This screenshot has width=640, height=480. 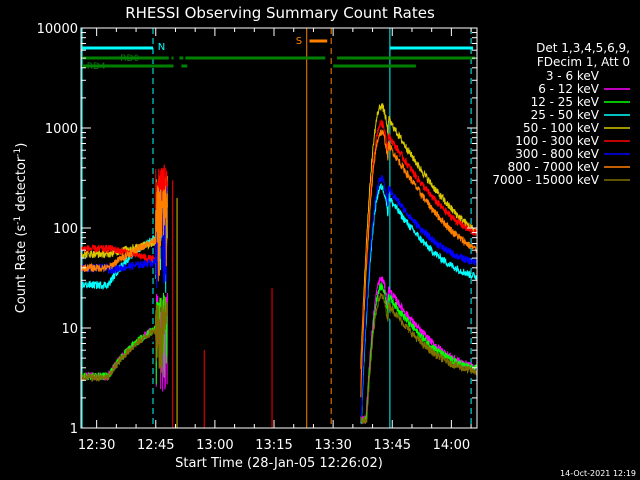 What do you see at coordinates (74, 429) in the screenshot?
I see `y-tick-label: 1` at bounding box center [74, 429].